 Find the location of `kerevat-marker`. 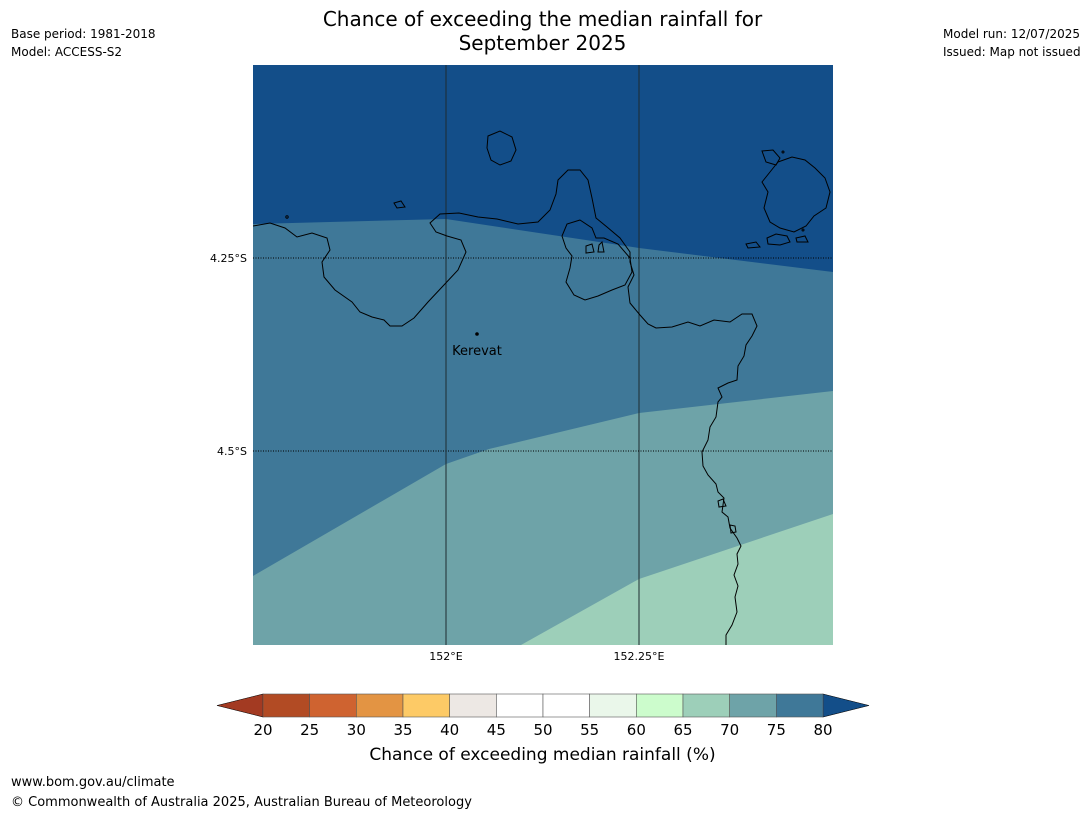

kerevat-marker is located at coordinates (477, 334).